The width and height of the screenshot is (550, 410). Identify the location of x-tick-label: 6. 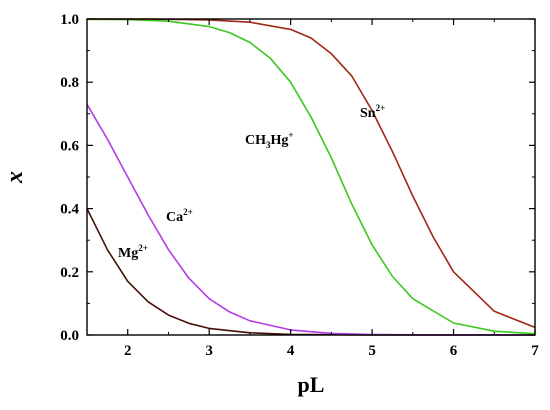
(454, 351).